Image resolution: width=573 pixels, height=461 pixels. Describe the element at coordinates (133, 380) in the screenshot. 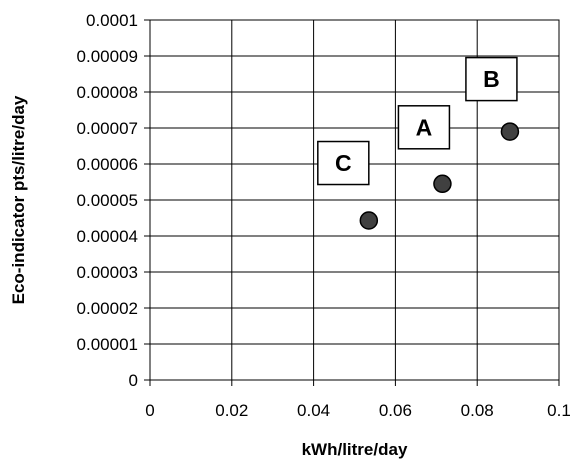

I see `y-tick-label: 0` at that location.